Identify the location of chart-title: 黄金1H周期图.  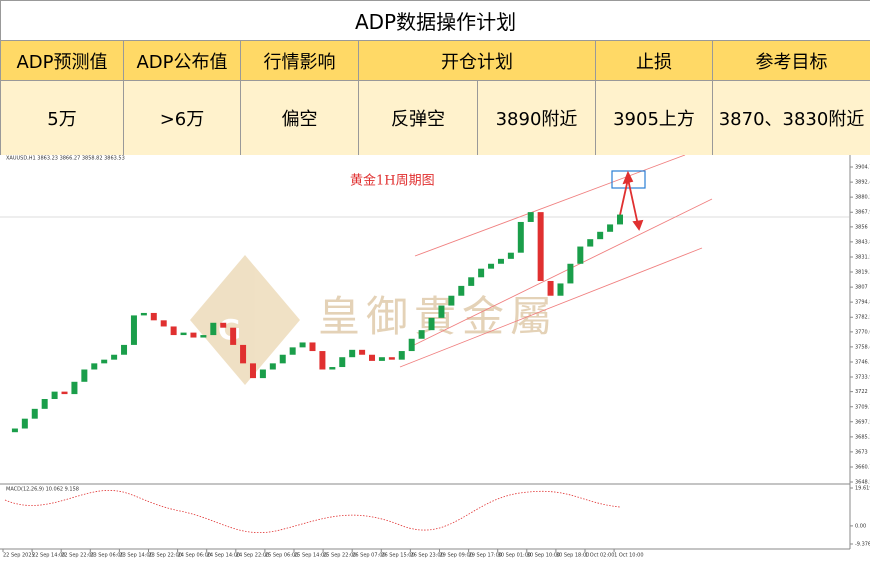
(392, 181).